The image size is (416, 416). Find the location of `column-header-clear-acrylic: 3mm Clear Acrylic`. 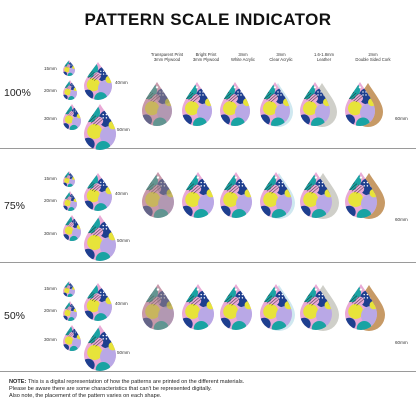

column-header-clear-acrylic: 3mm Clear Acrylic is located at coordinates (281, 57).